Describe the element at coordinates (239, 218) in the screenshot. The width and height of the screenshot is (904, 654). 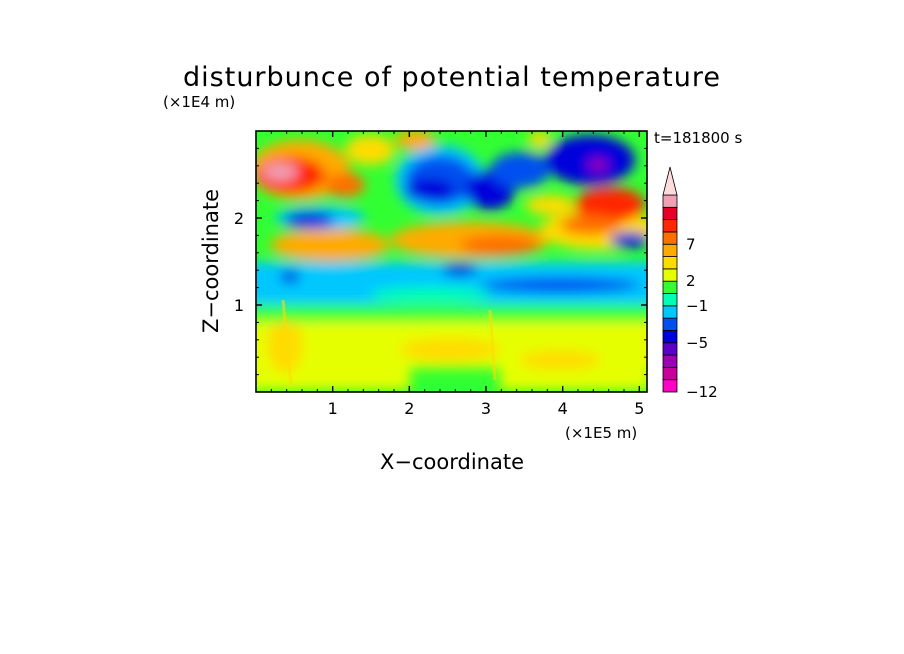
I see `y-tick-label: 2` at that location.